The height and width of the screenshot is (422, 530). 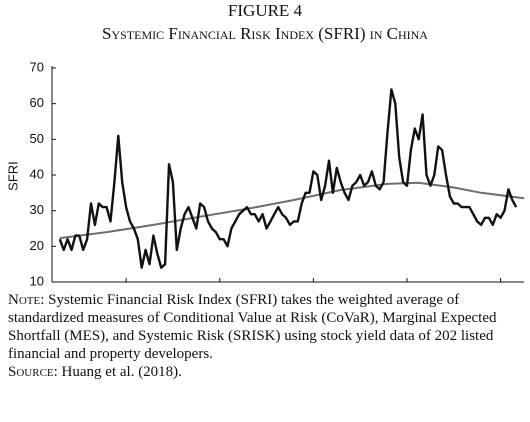 I want to click on y-tick-label: 60, so click(x=37, y=102).